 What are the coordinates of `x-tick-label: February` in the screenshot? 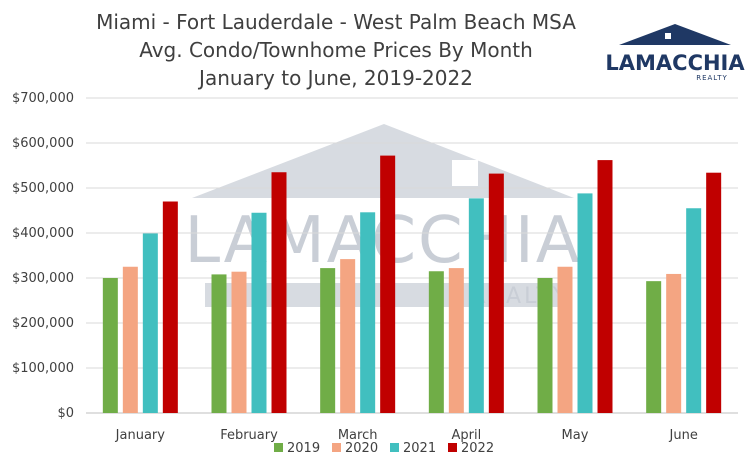 It's located at (249, 435).